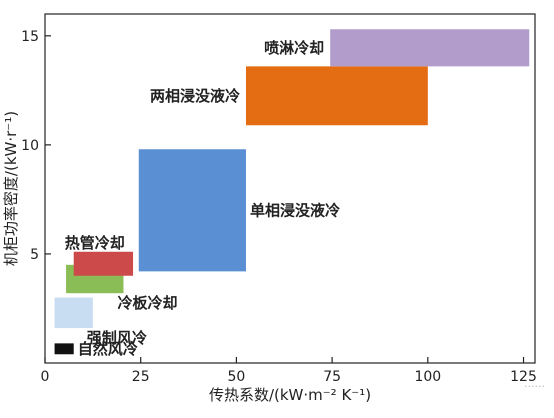 The image size is (554, 418). I want to click on y-tick-label-2: 15, so click(30, 37).